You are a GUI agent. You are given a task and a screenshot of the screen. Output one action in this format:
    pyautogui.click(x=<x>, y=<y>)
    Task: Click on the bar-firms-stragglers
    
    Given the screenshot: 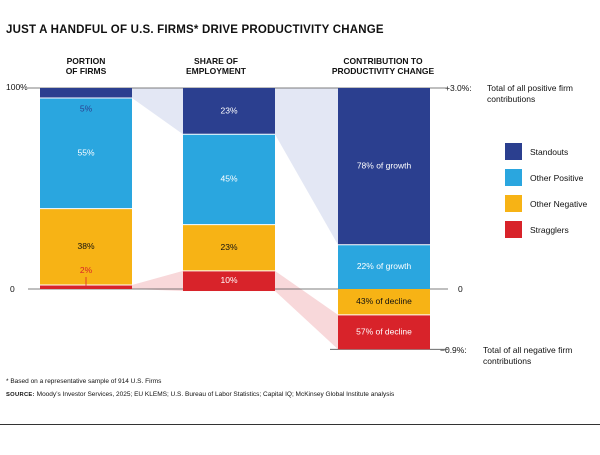 What is the action you would take?
    pyautogui.click(x=86, y=286)
    